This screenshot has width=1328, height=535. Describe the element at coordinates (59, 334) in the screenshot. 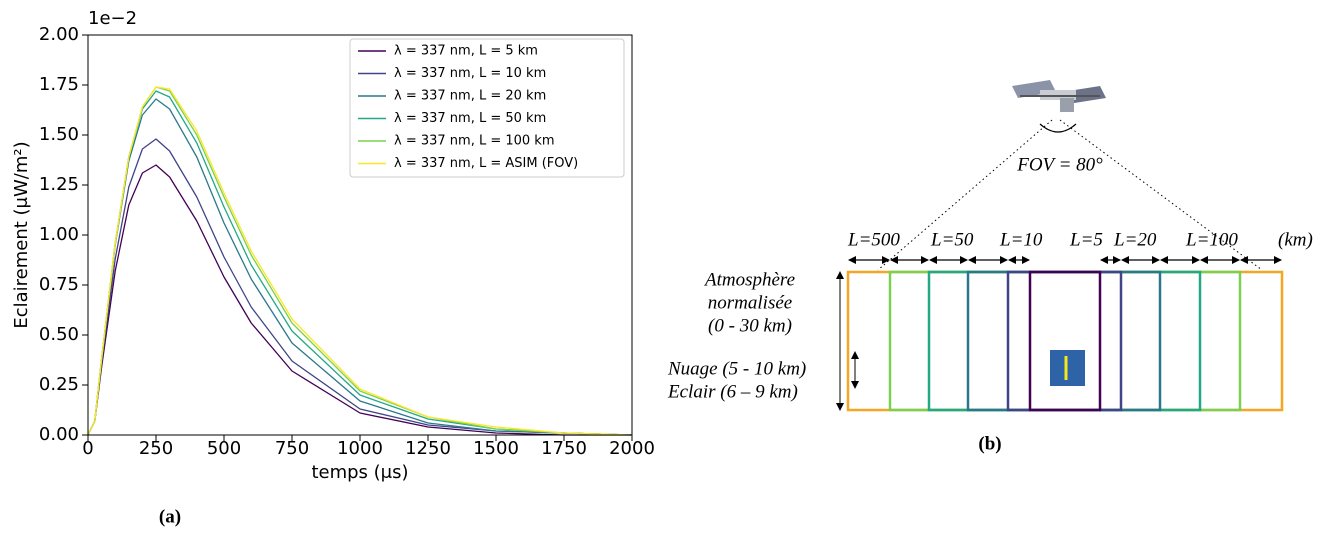

I see `y-tick-label: 0.50` at that location.